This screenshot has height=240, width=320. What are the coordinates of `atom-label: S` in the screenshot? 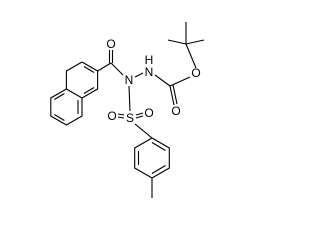 It's located at (130, 118).